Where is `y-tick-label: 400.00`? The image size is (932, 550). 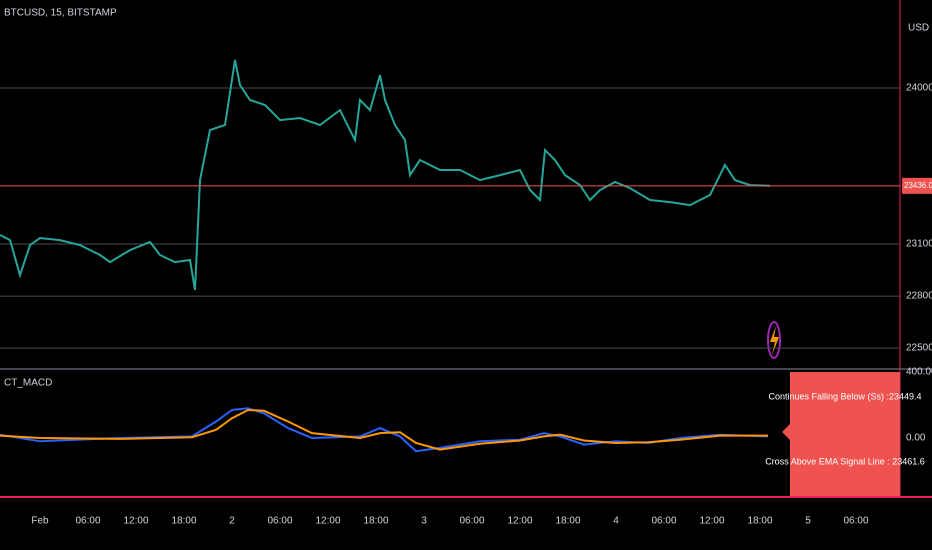
y-tick-label: 400.00 is located at coordinates (919, 372).